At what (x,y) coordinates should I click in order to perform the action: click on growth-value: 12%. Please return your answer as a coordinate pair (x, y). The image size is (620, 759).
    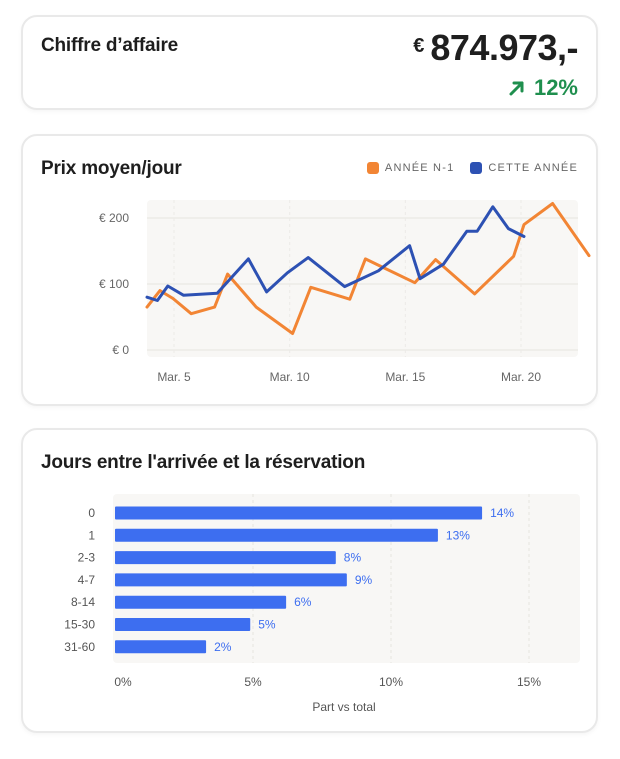
    Looking at the image, I should click on (555, 87).